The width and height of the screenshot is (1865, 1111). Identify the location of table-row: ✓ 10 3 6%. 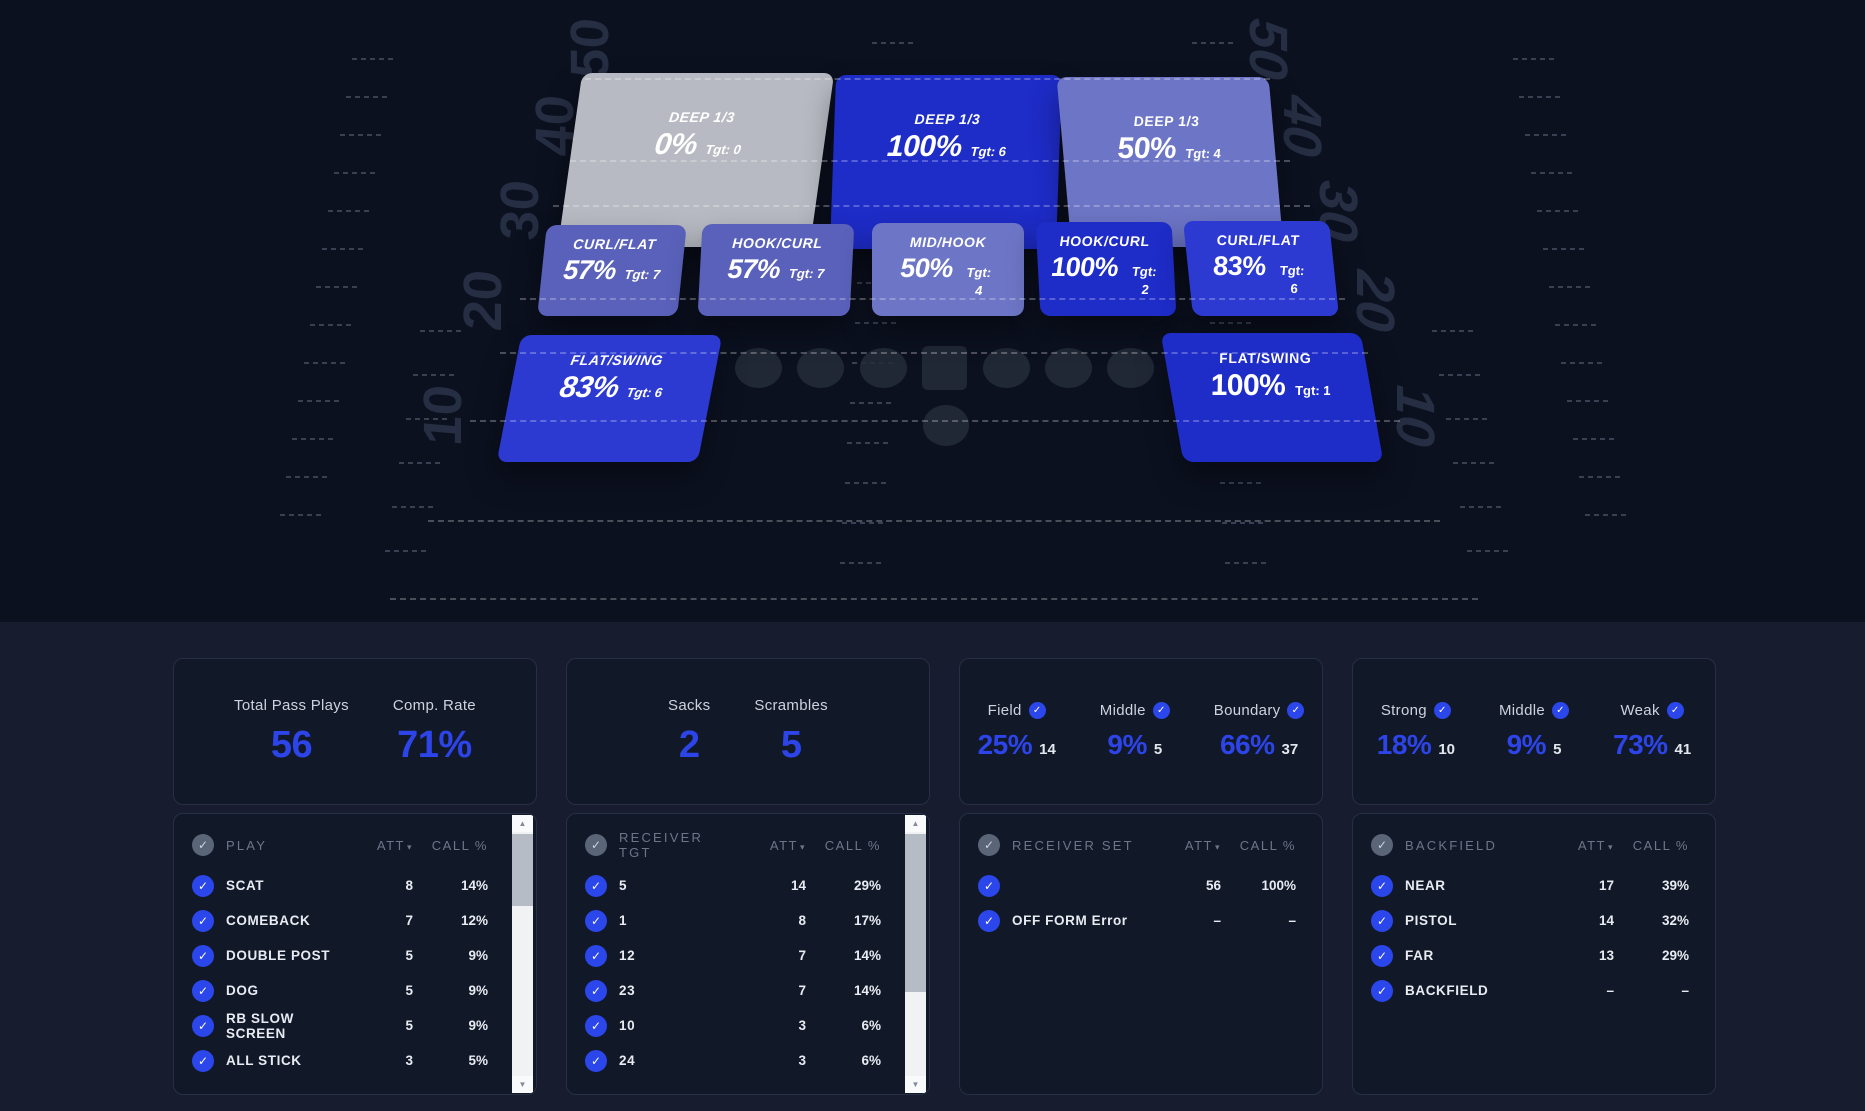
(757, 1025).